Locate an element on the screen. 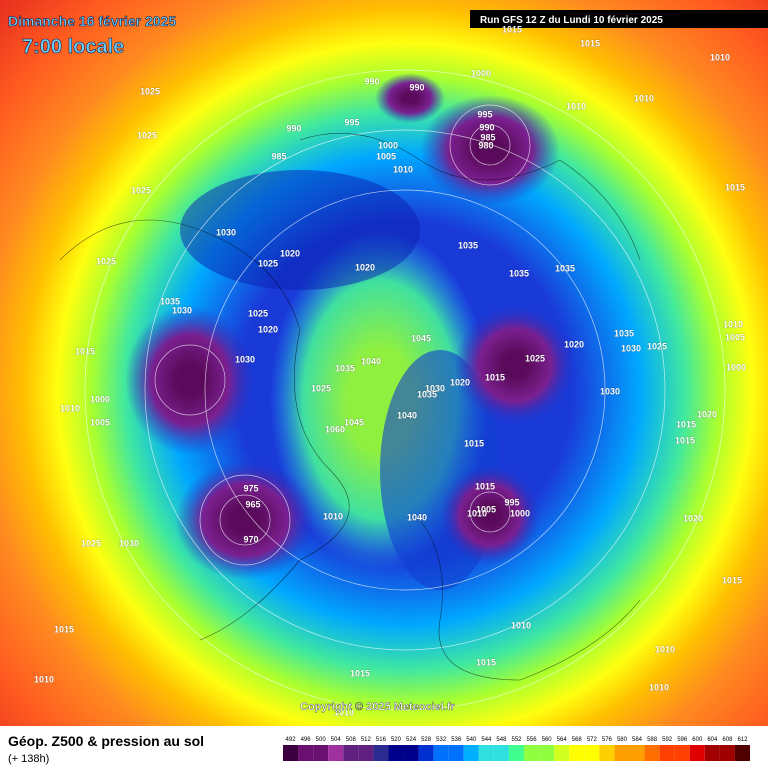 This screenshot has height=773, width=768. scale-label: 608 is located at coordinates (727, 740).